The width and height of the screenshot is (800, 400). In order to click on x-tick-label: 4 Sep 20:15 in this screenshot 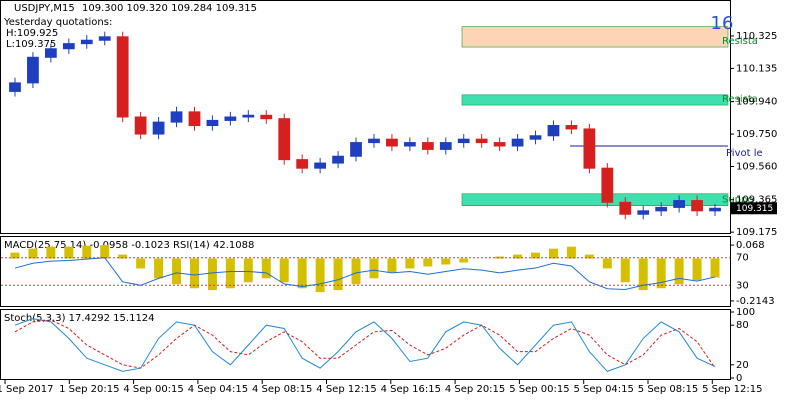, I will do `click(475, 389)`.